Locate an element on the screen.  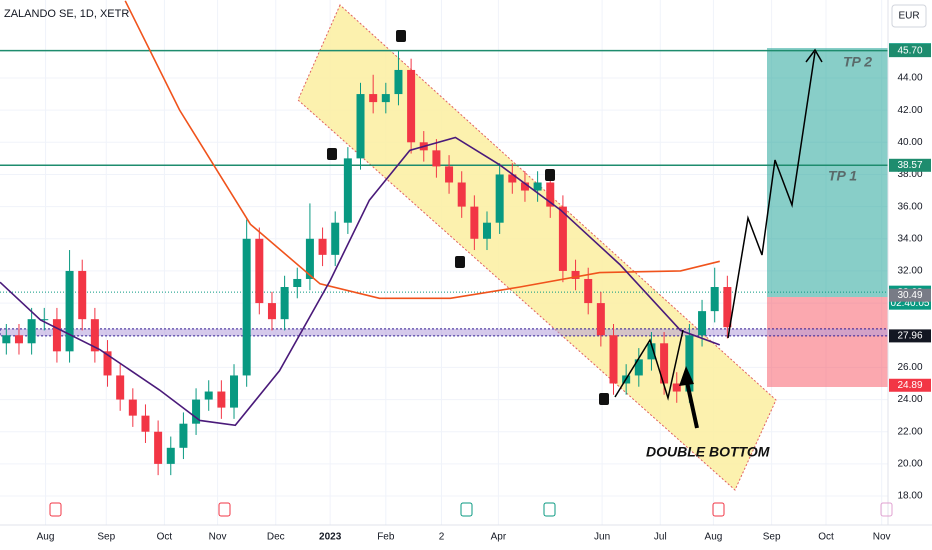
support-zone is located at coordinates (444, 332).